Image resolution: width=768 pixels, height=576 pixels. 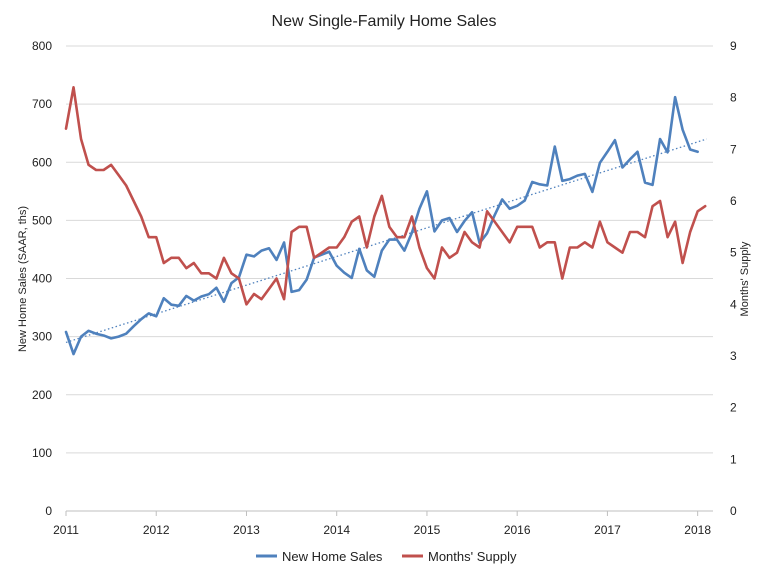 What do you see at coordinates (733, 356) in the screenshot?
I see `y-right-tick-label: 3` at bounding box center [733, 356].